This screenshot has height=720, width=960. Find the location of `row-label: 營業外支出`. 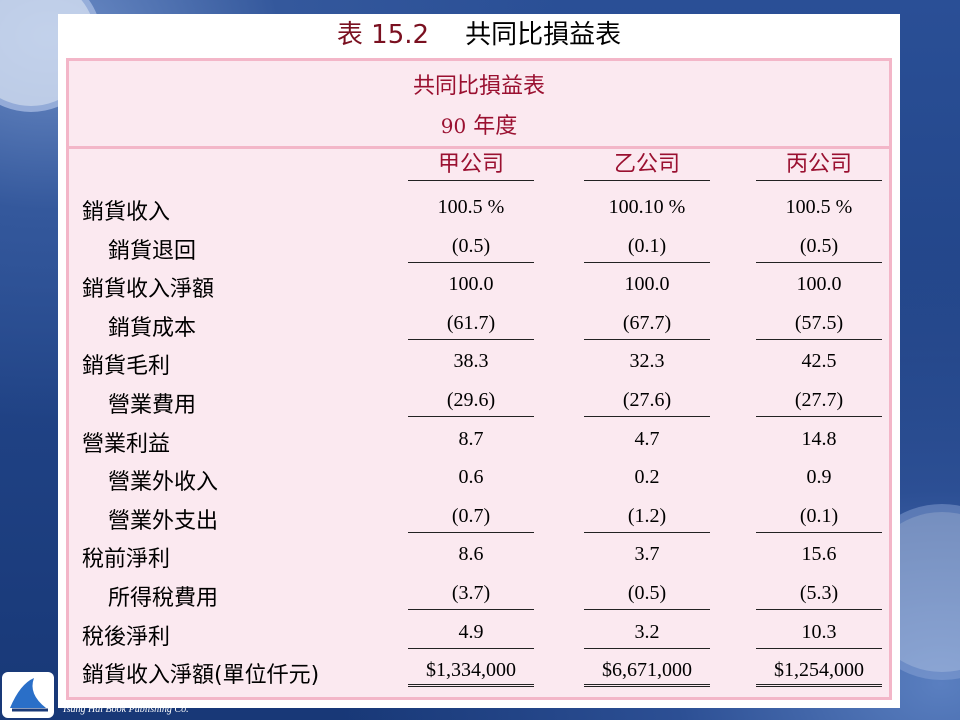

row-label: 營業外支出 is located at coordinates (163, 521).